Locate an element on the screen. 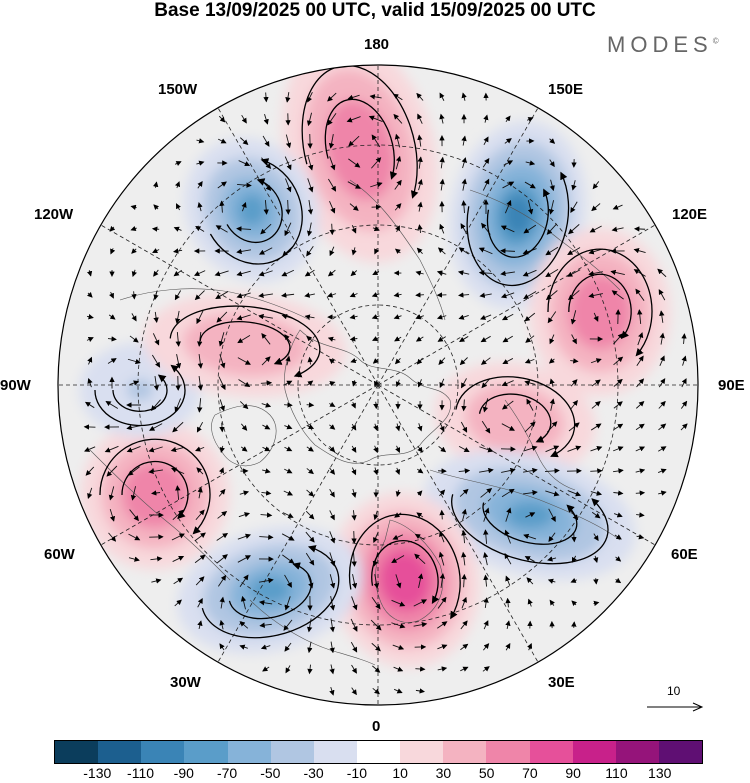 The width and height of the screenshot is (750, 783). lon-label-30w: 30W is located at coordinates (185, 682).